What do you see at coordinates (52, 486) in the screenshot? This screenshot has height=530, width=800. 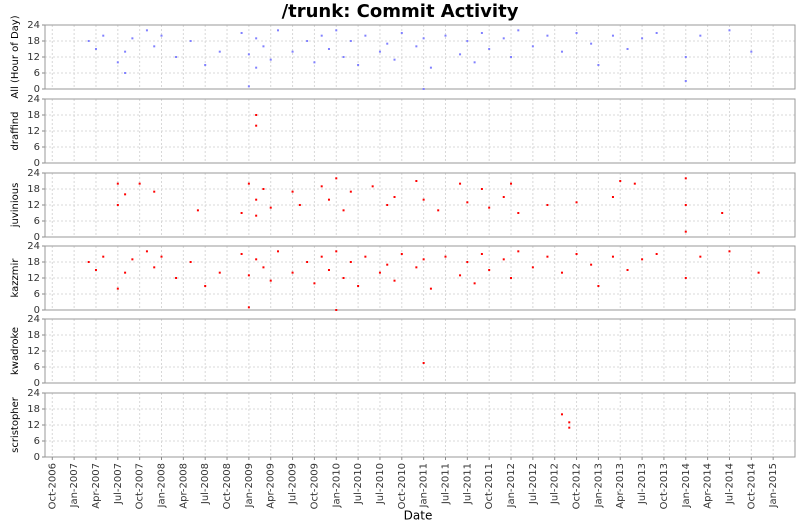 I see `x-tick-label: Oct-2006` at bounding box center [52, 486].